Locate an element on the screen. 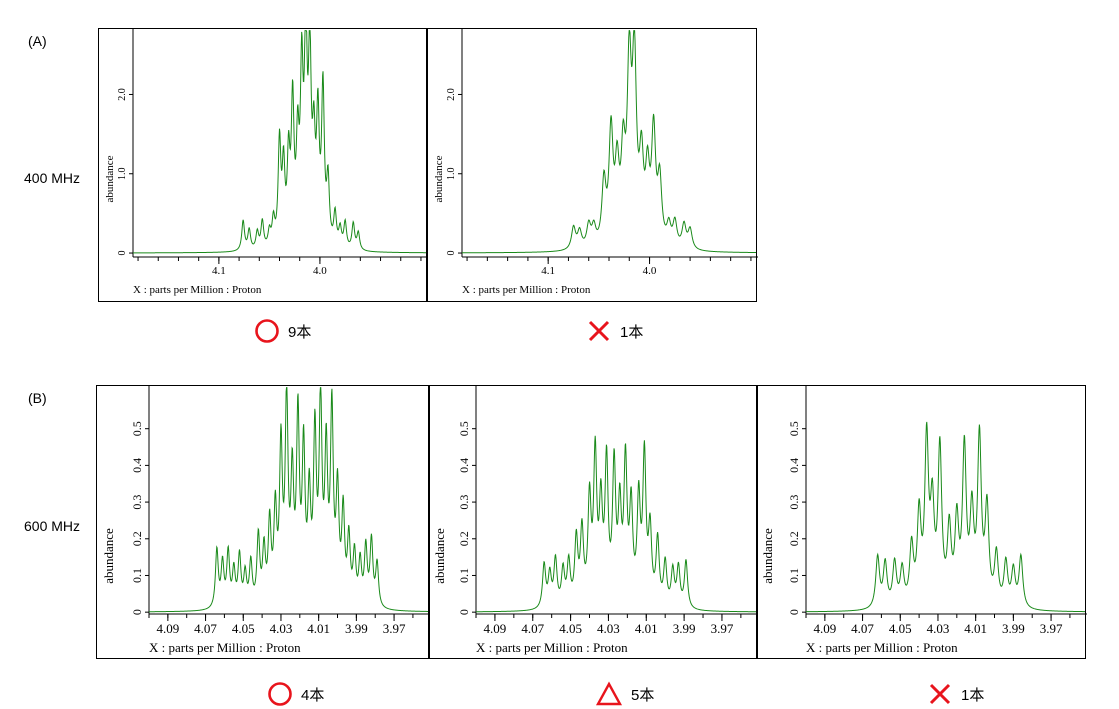  section-label-b: (B) is located at coordinates (37, 398).